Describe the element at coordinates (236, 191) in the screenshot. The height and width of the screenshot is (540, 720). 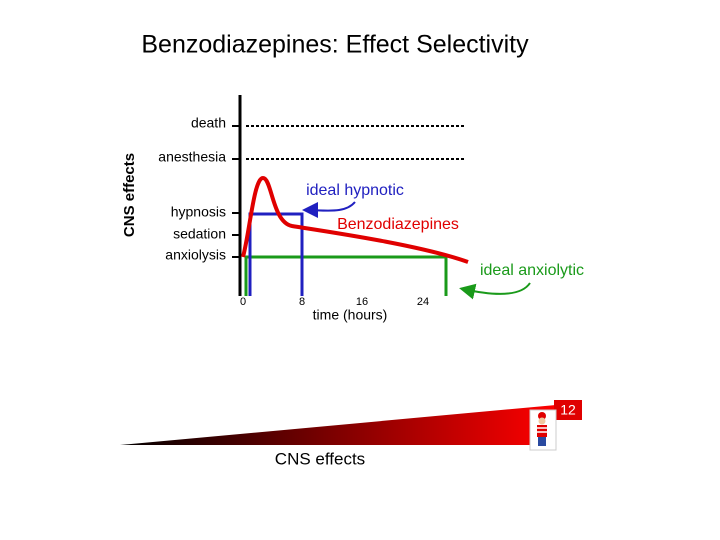
I see `level-ticks` at that location.